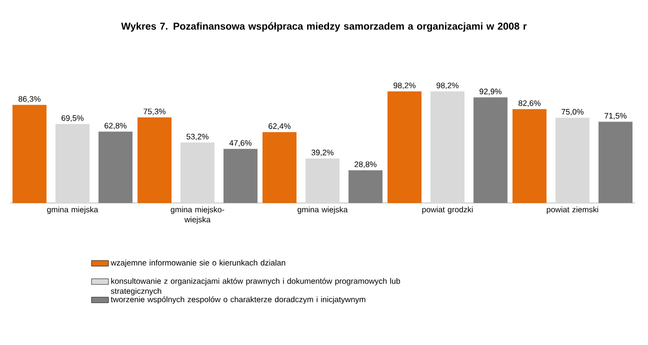 The width and height of the screenshot is (648, 345). I want to click on chart-title: Wykres 7. Pozafinansowa współpraca miedzy samorzadem a organizacjami w 2008 r, so click(324, 27).